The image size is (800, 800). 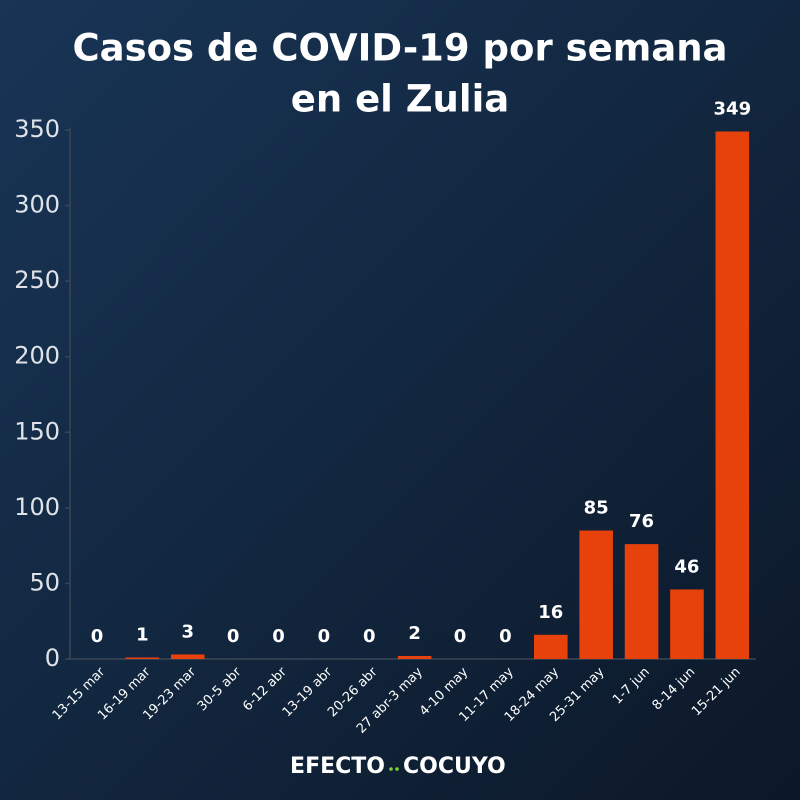 I want to click on value-label: 46, so click(x=686, y=566).